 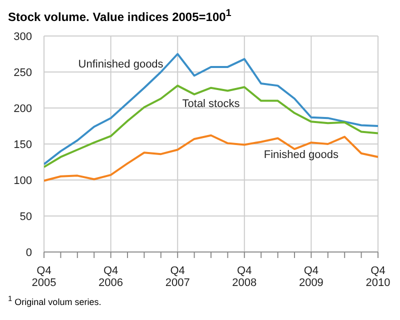 What do you see at coordinates (244, 276) in the screenshot?
I see `x-tick-label: Q4 2008` at bounding box center [244, 276].